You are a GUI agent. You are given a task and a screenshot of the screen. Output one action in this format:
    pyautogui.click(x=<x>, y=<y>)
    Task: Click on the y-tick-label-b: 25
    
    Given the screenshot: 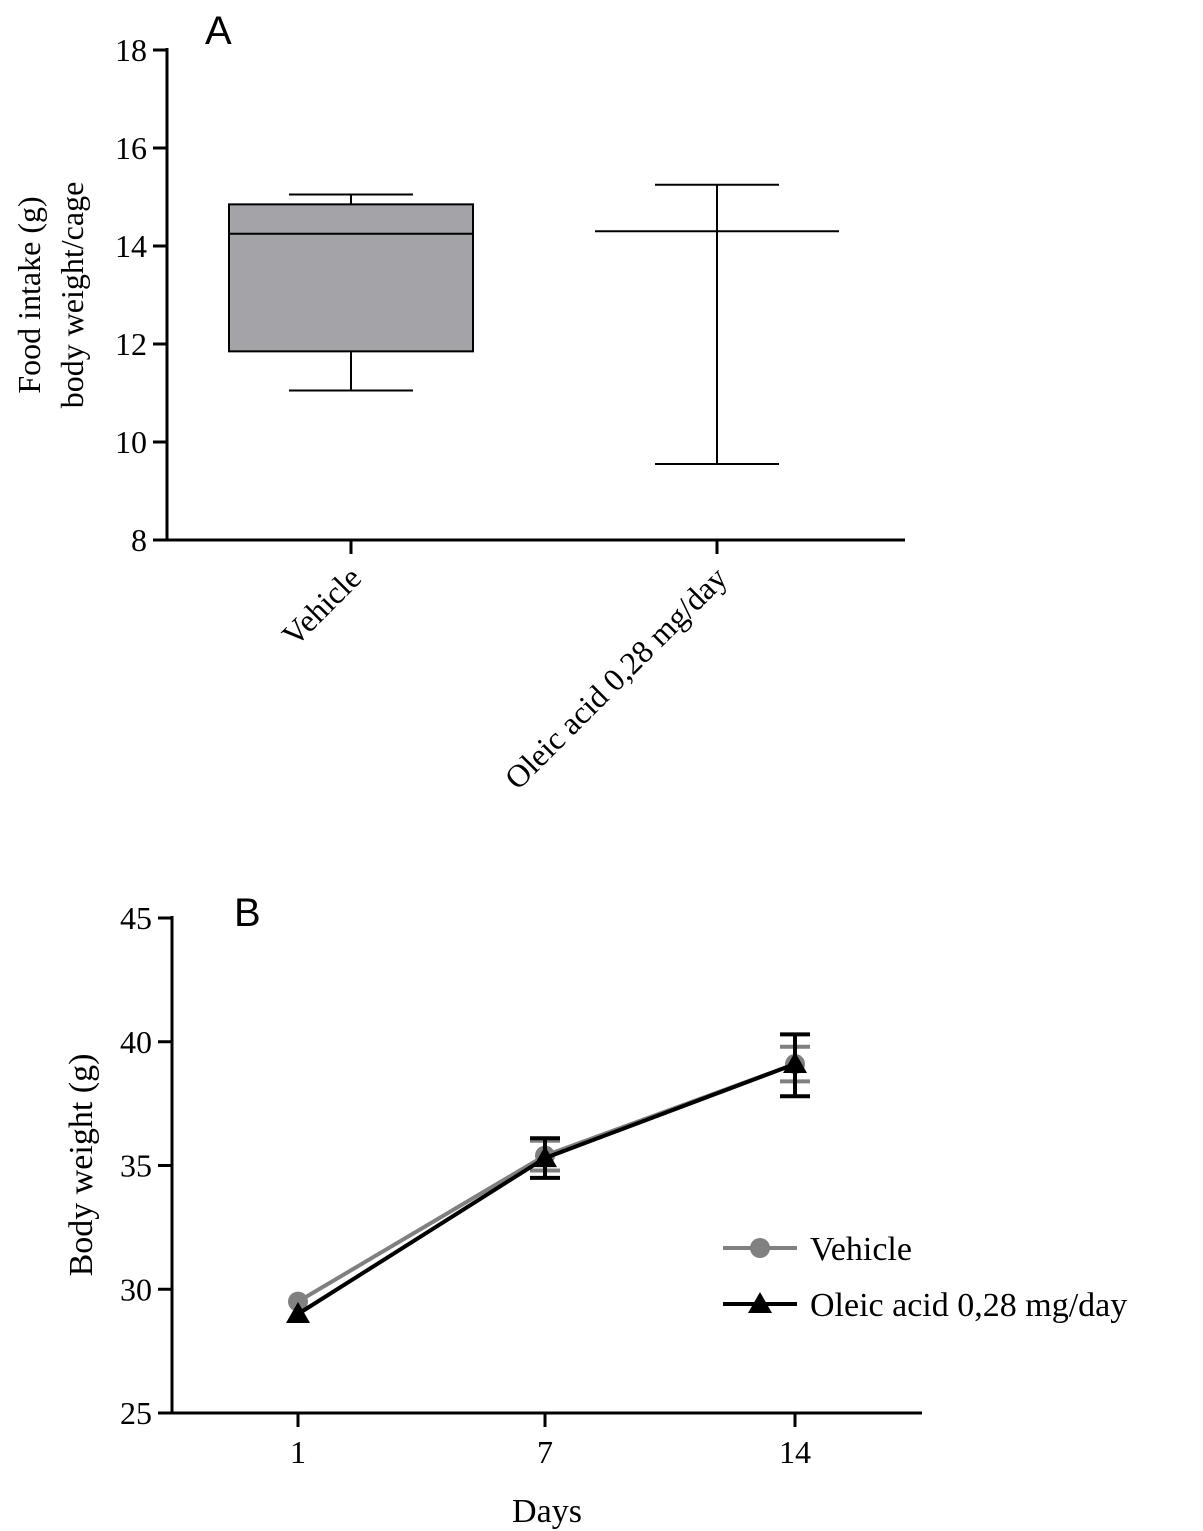 What is the action you would take?
    pyautogui.click(x=136, y=1413)
    